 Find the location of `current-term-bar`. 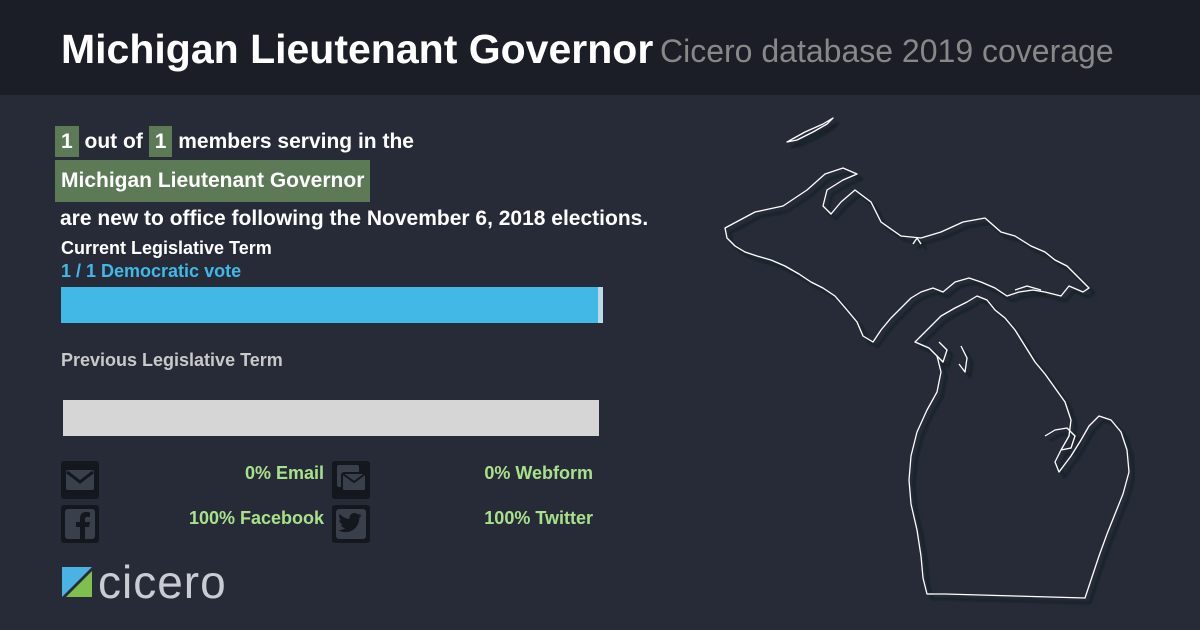

current-term-bar is located at coordinates (332, 305).